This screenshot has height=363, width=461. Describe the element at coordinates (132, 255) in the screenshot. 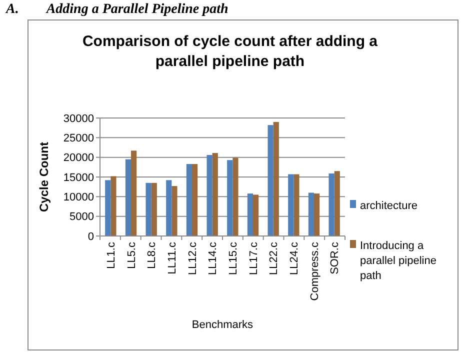

I see `x-tick-label: LL5.c` at that location.